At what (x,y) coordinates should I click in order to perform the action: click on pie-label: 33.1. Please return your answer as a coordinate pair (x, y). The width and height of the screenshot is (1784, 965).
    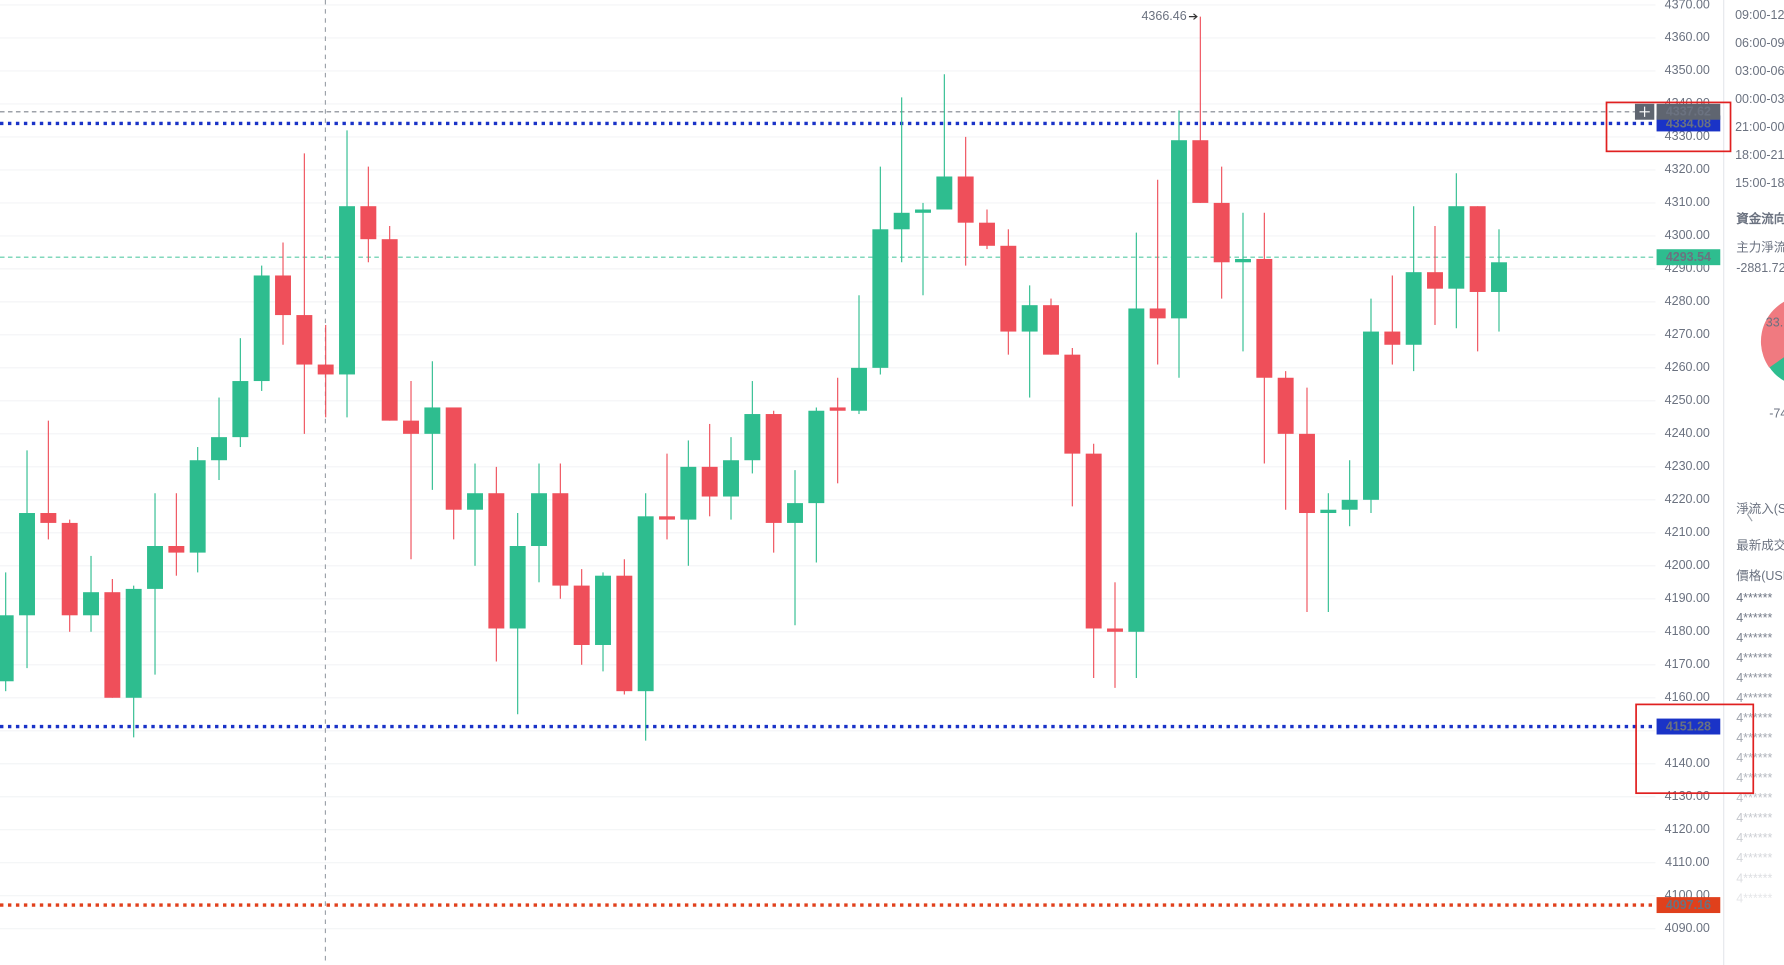
    Looking at the image, I should click on (1775, 322).